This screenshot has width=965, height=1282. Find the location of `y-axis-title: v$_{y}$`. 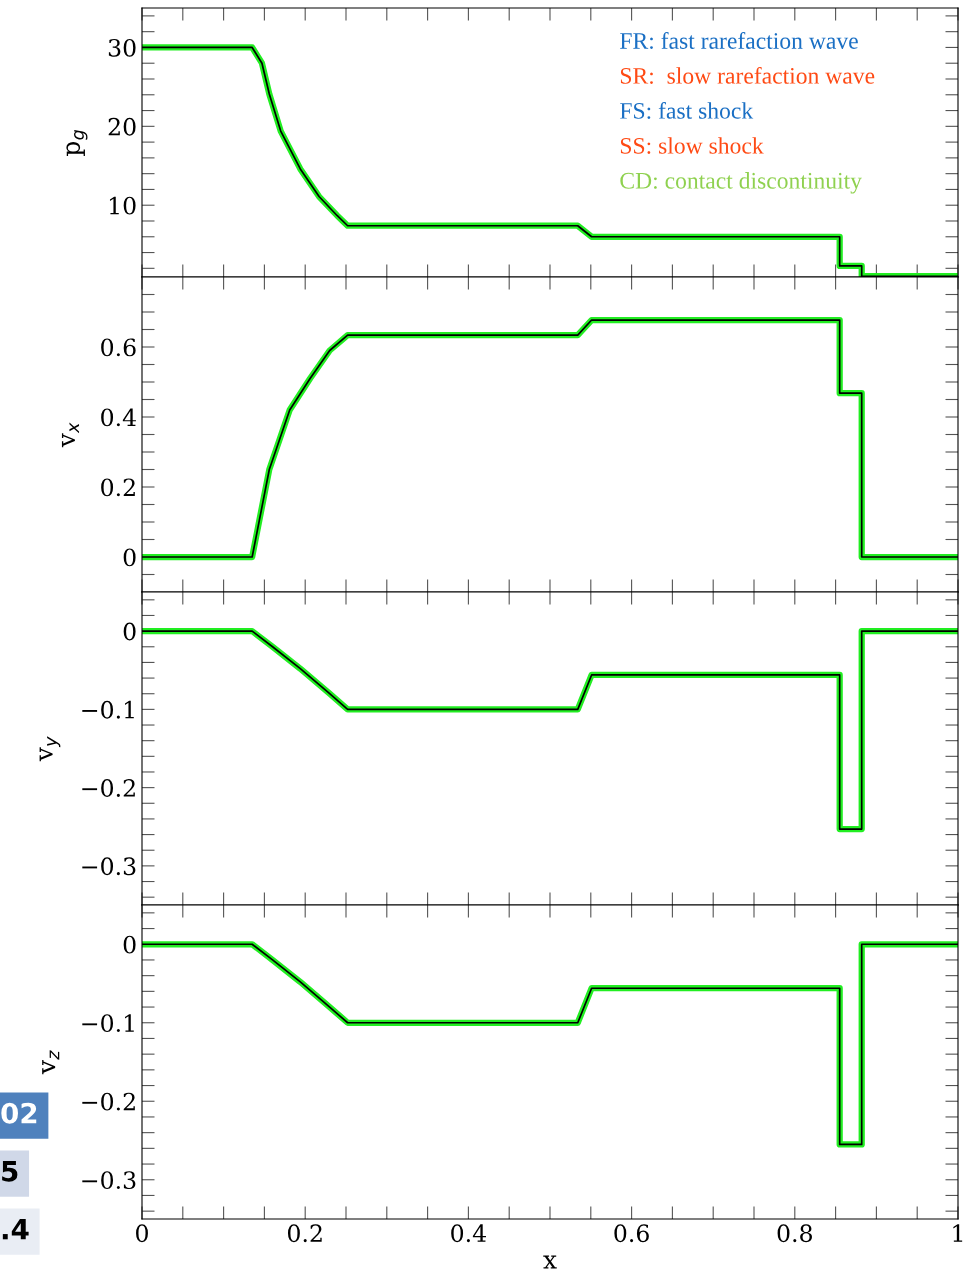

y-axis-title: v$_{y}$ is located at coordinates (50, 749).